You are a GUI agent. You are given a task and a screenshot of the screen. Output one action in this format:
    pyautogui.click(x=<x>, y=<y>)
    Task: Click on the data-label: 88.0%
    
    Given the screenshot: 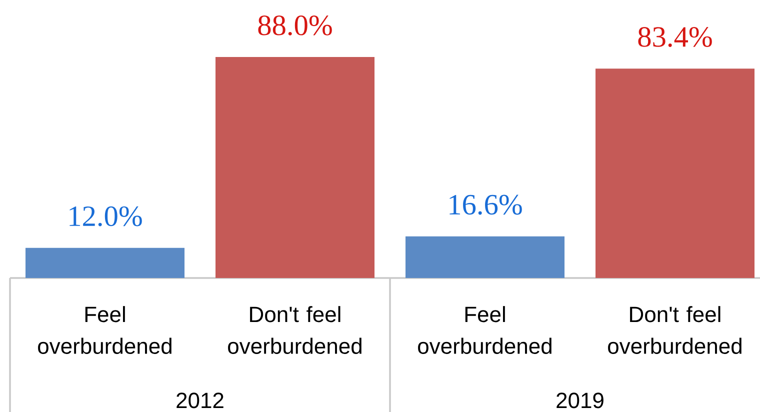 What is the action you would take?
    pyautogui.click(x=295, y=26)
    